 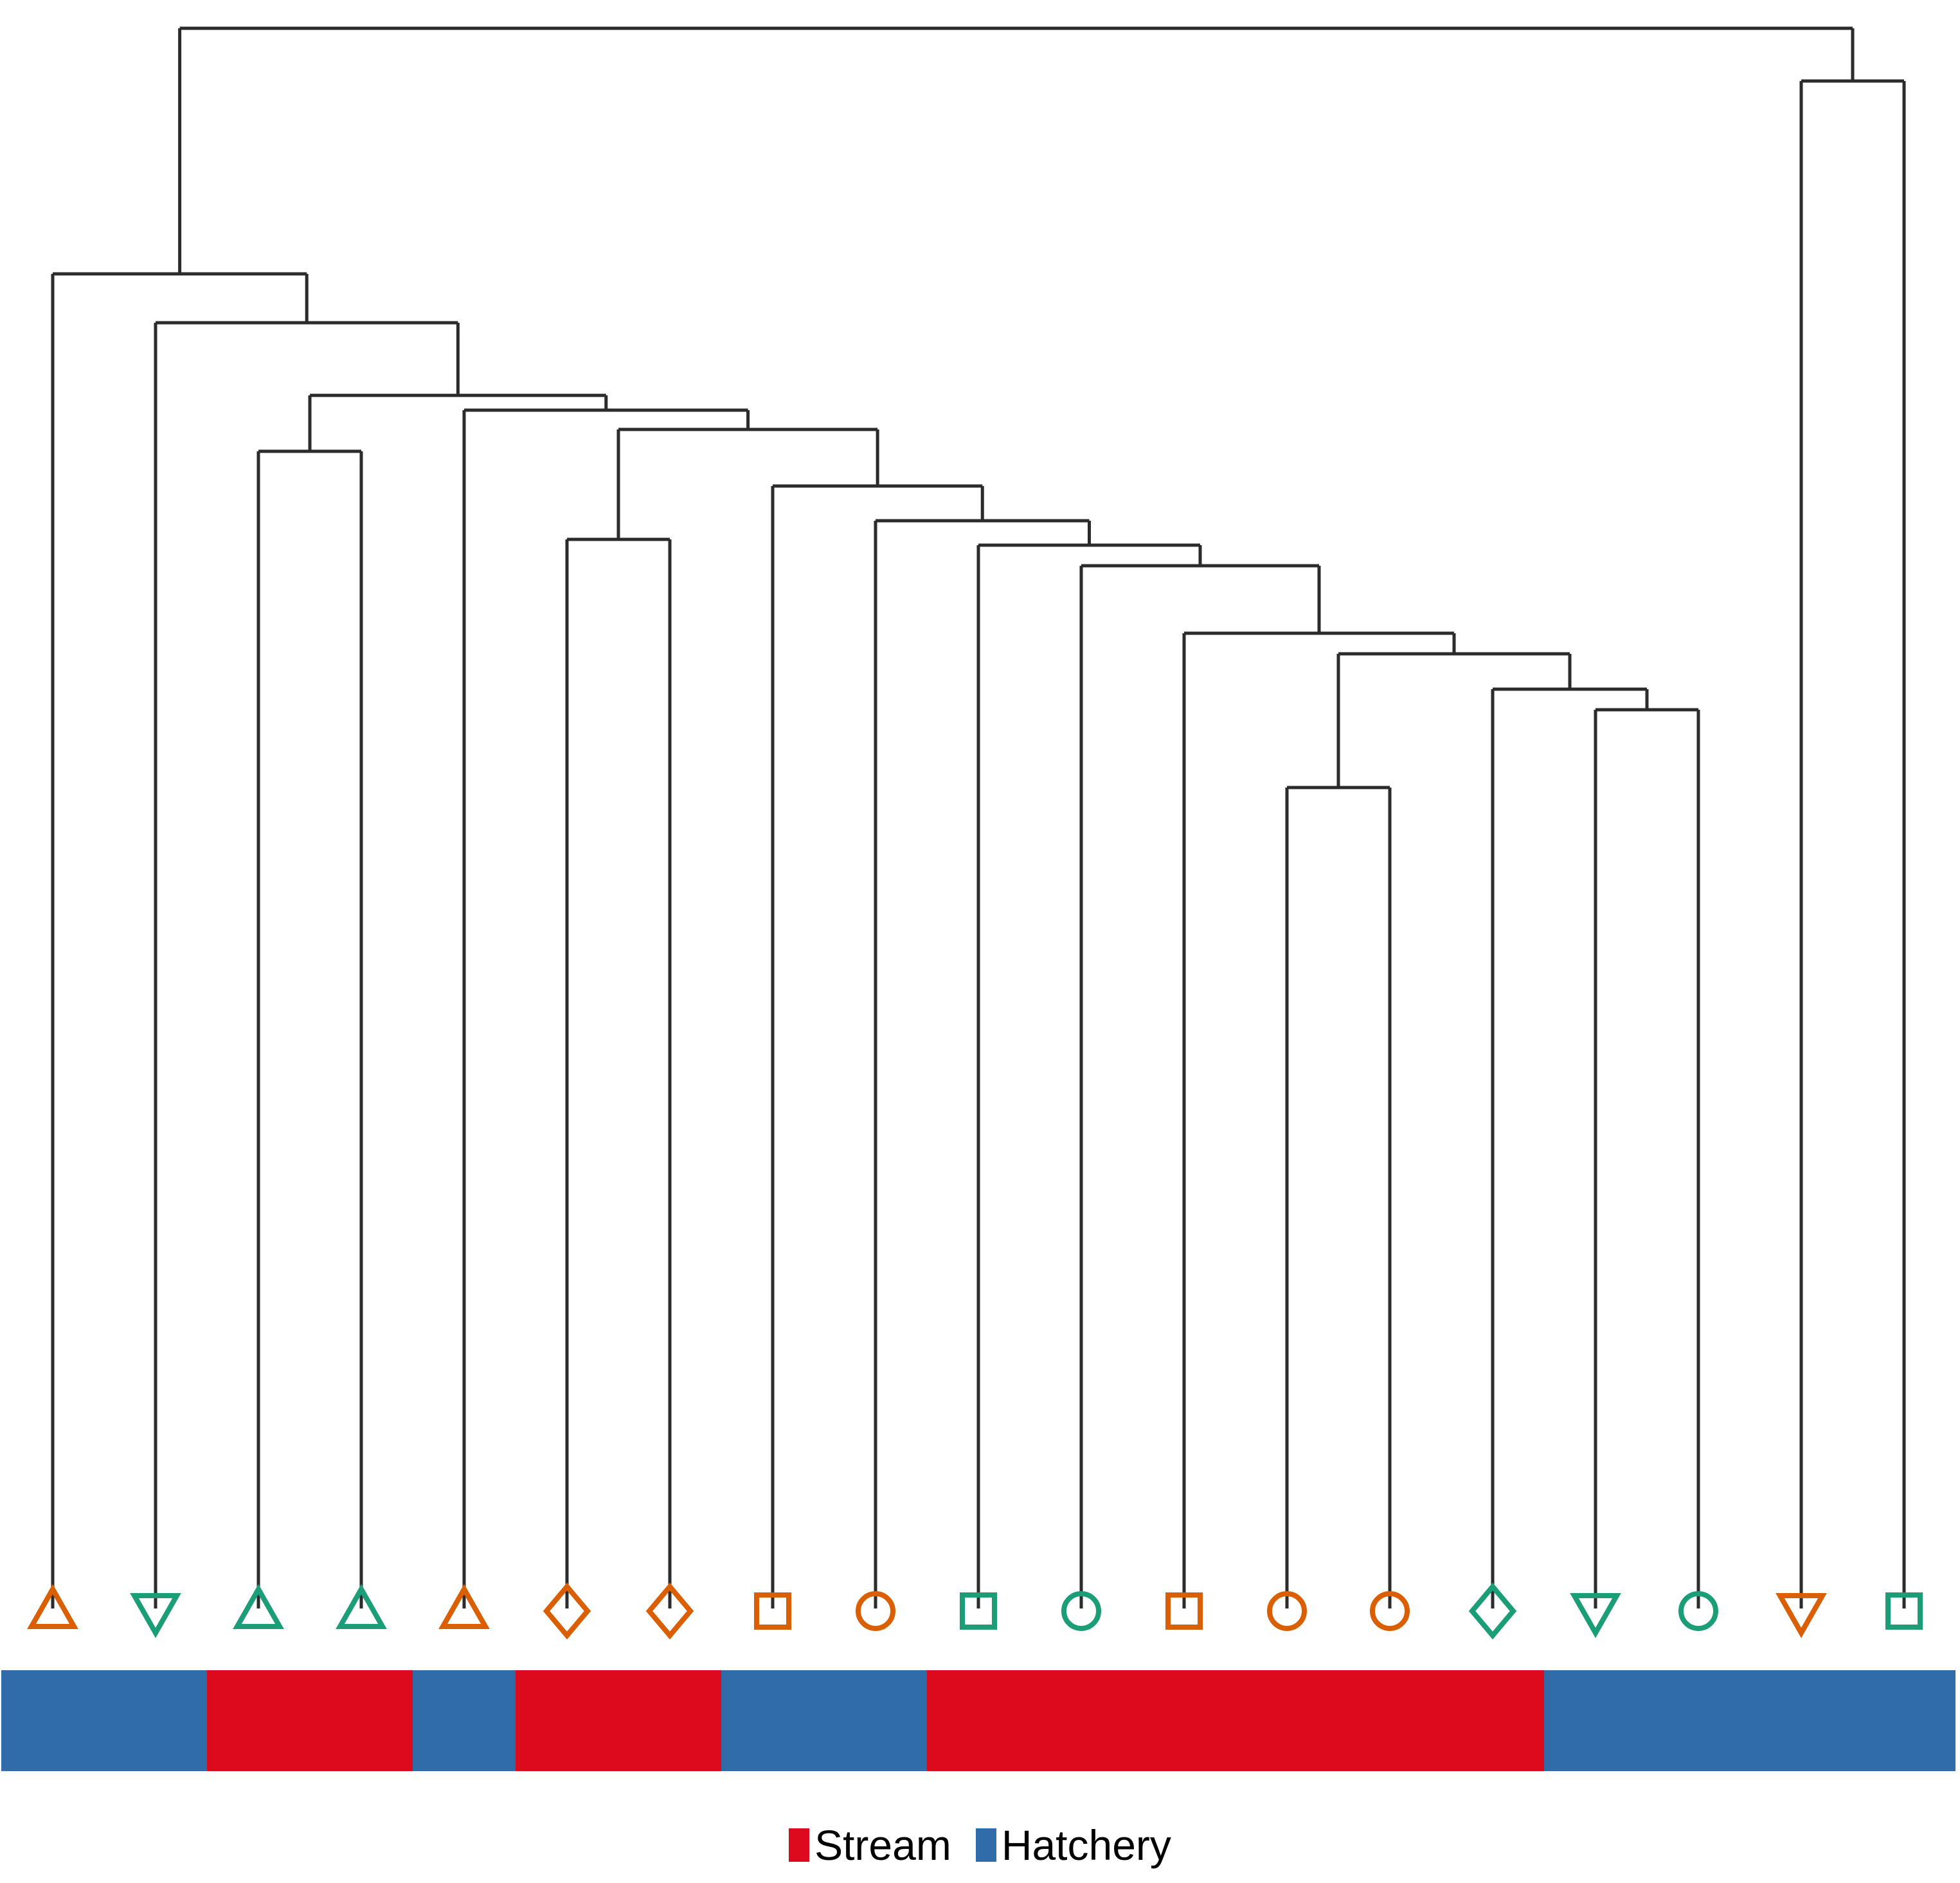 What do you see at coordinates (1086, 1845) in the screenshot?
I see `legend-label-hatchery: Hatchery` at bounding box center [1086, 1845].